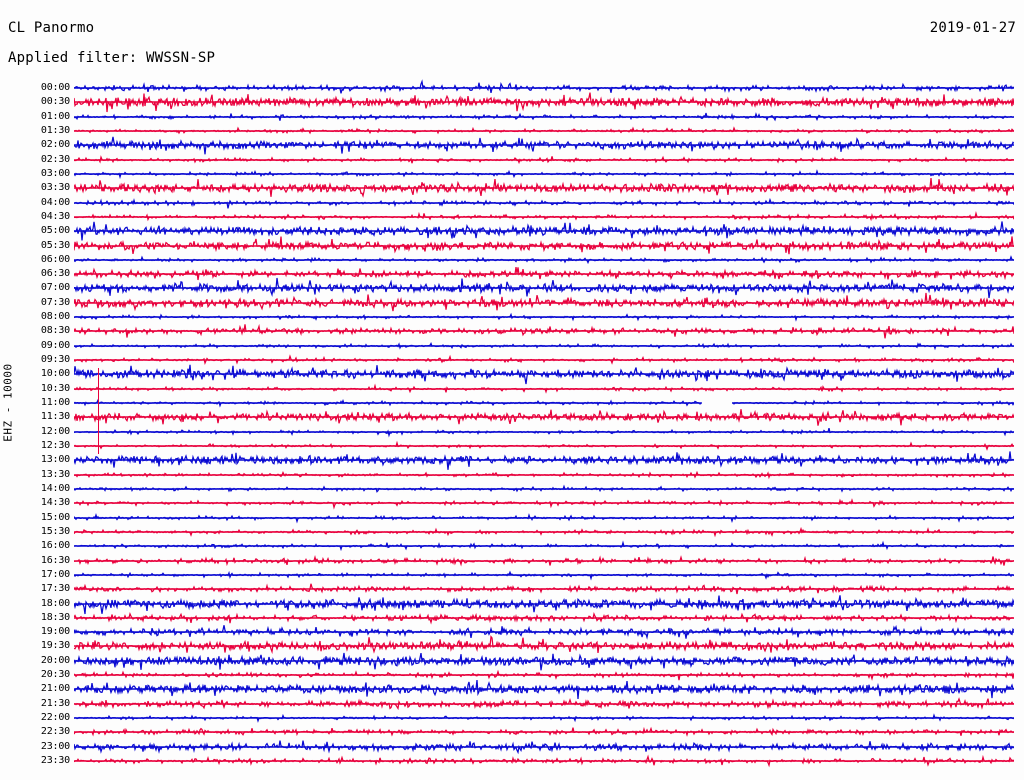  What do you see at coordinates (55, 417) in the screenshot?
I see `trace-time-label: 11:30` at bounding box center [55, 417].